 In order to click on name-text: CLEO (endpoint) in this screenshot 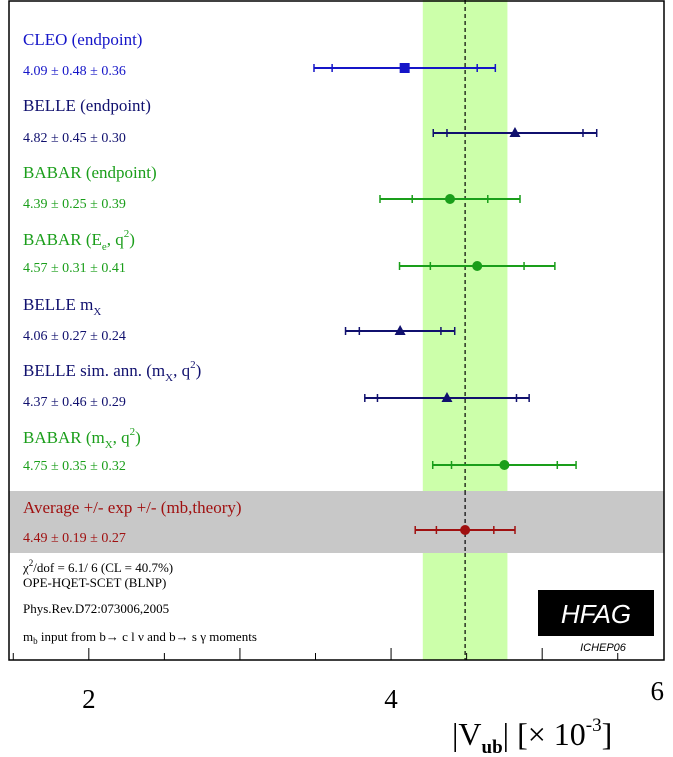, I will do `click(82, 39)`.